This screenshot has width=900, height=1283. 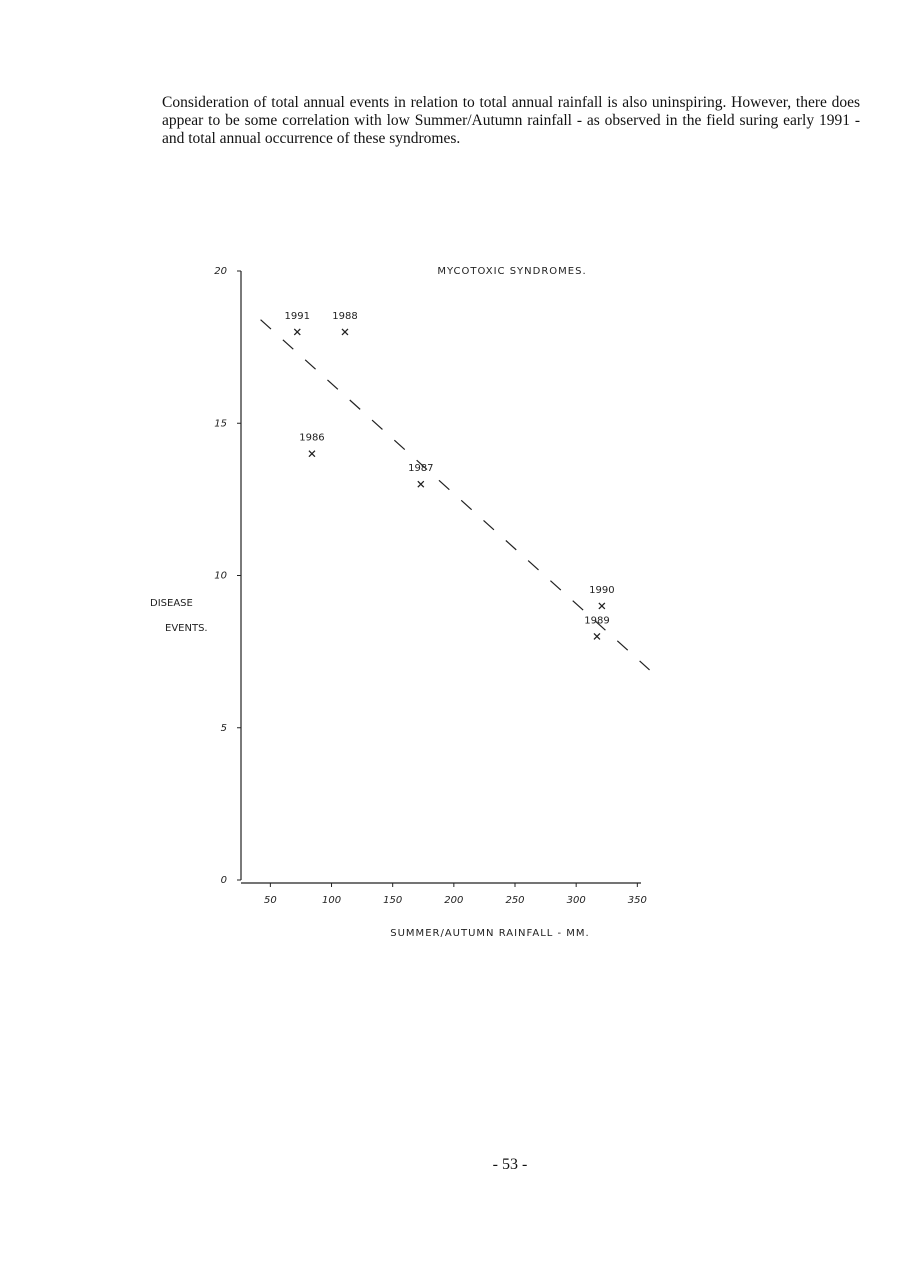 I want to click on y-axis-label: EVENTS., so click(x=186, y=628).